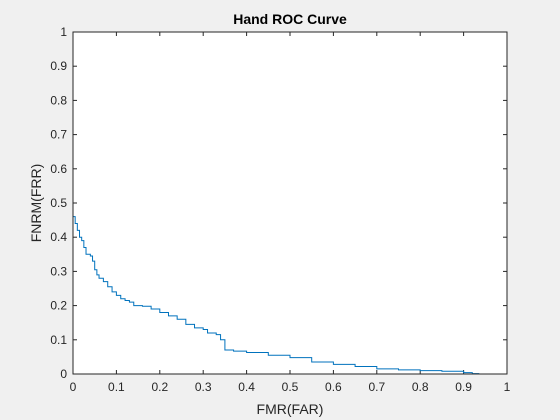 The height and width of the screenshot is (420, 560). I want to click on y-tick-label: 0.6, so click(58, 169).